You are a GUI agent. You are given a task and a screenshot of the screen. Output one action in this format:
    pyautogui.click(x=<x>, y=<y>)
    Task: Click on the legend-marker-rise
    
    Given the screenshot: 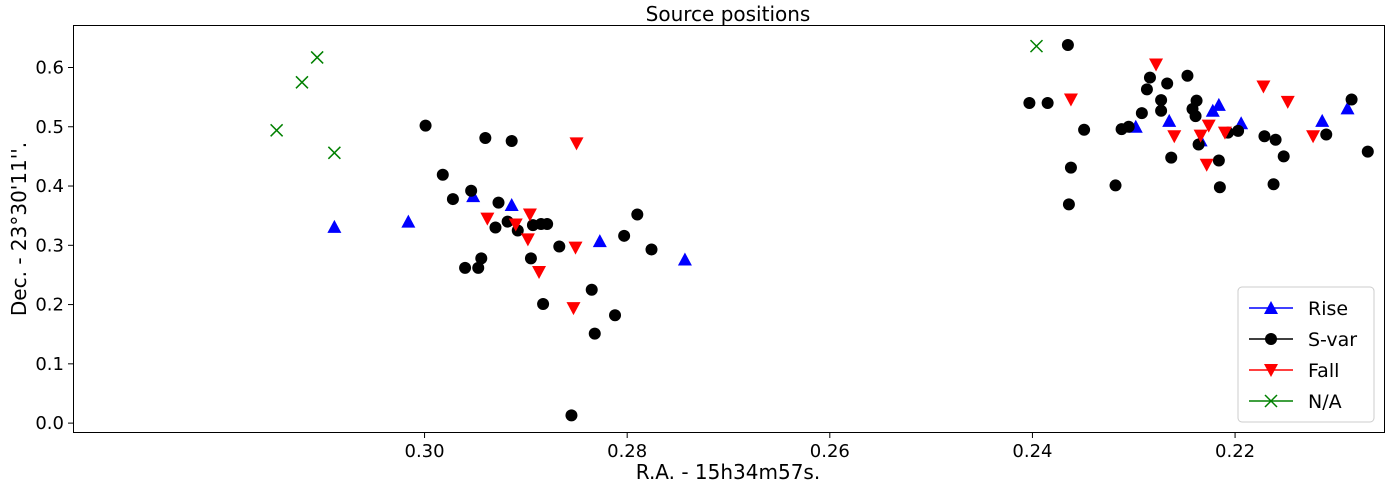 What is the action you would take?
    pyautogui.click(x=1271, y=307)
    